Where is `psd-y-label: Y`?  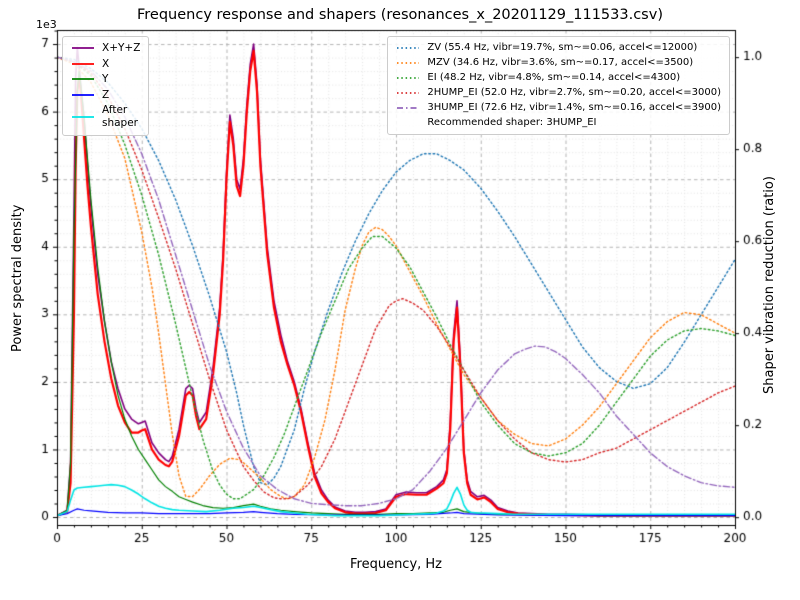
psd-y-label: Y is located at coordinates (105, 79).